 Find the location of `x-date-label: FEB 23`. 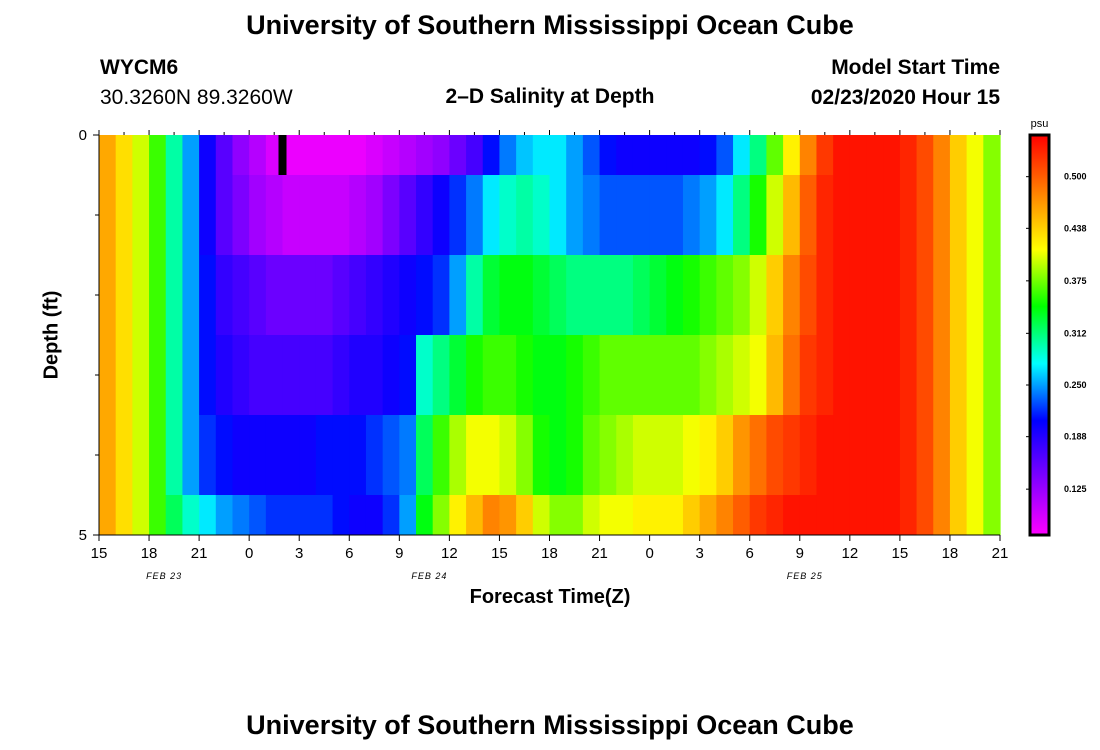

x-date-label: FEB 23 is located at coordinates (164, 576).